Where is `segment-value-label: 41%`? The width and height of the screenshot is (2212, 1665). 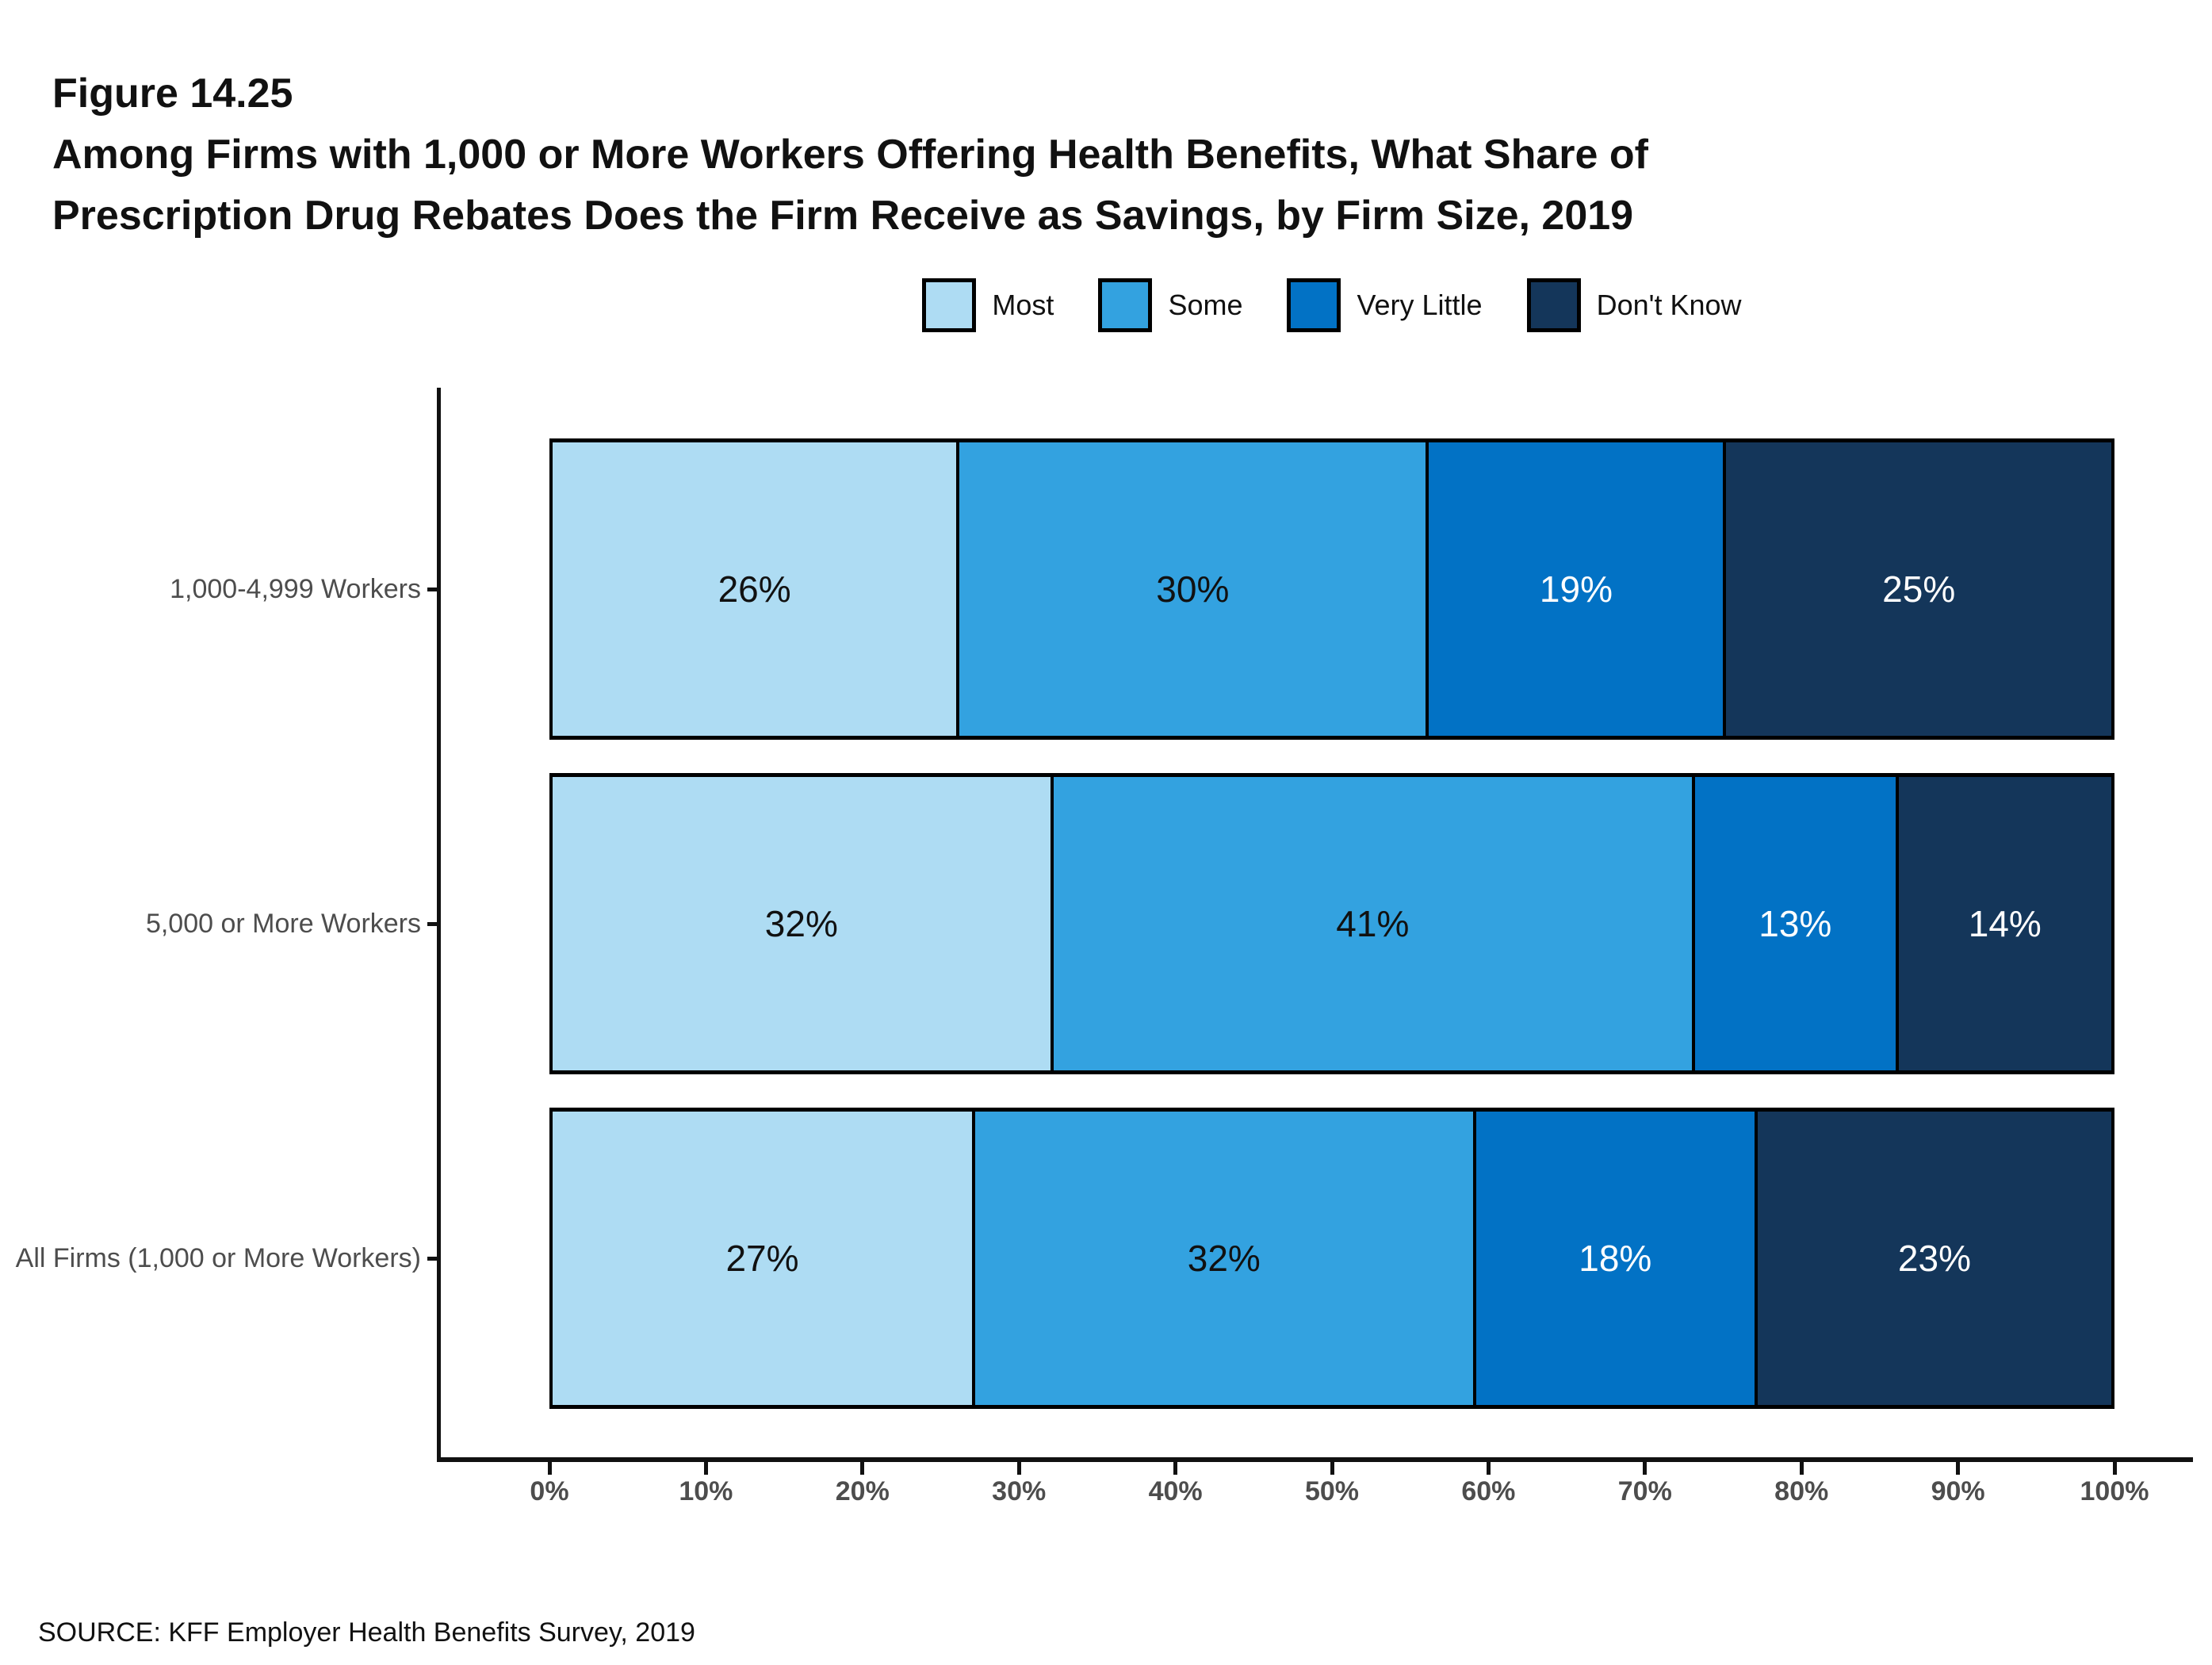 segment-value-label: 41% is located at coordinates (1373, 923).